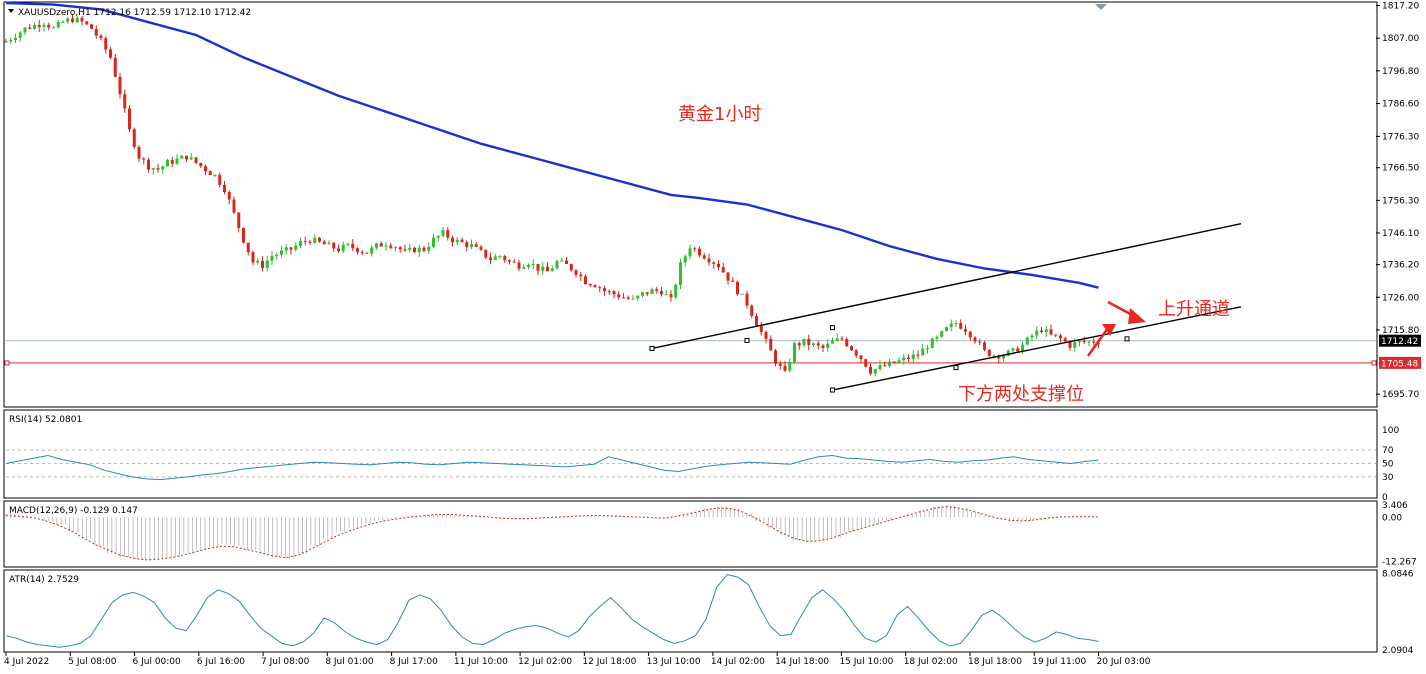 Image resolution: width=1426 pixels, height=674 pixels. Describe the element at coordinates (1400, 298) in the screenshot. I see `price-tick-label: 1726.00` at that location.